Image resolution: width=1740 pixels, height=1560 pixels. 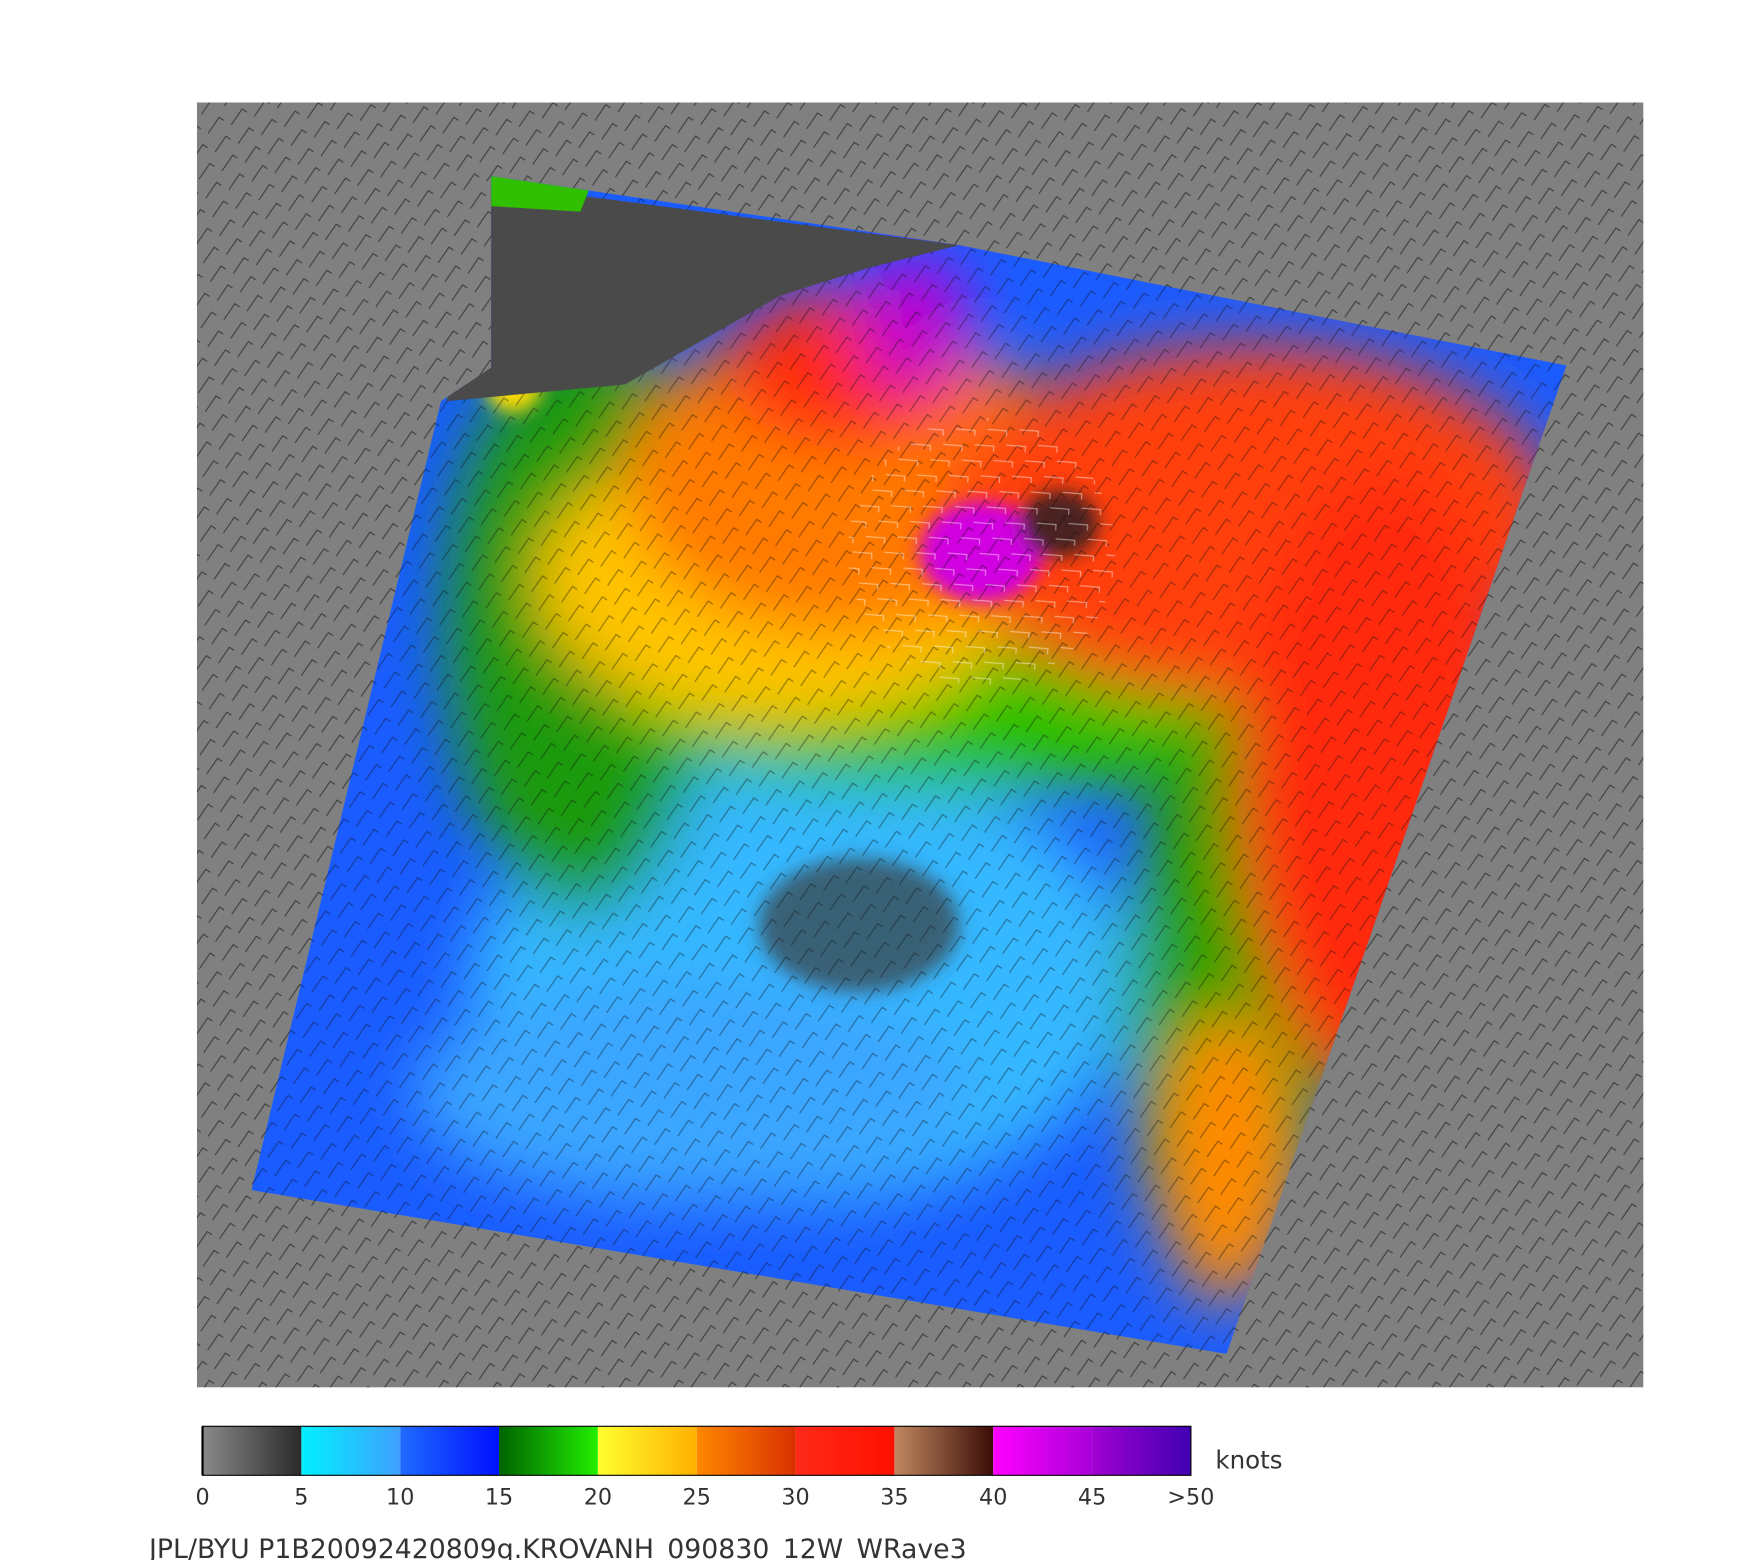 I want to click on colorbar-tick-label: 5, so click(x=301, y=1497).